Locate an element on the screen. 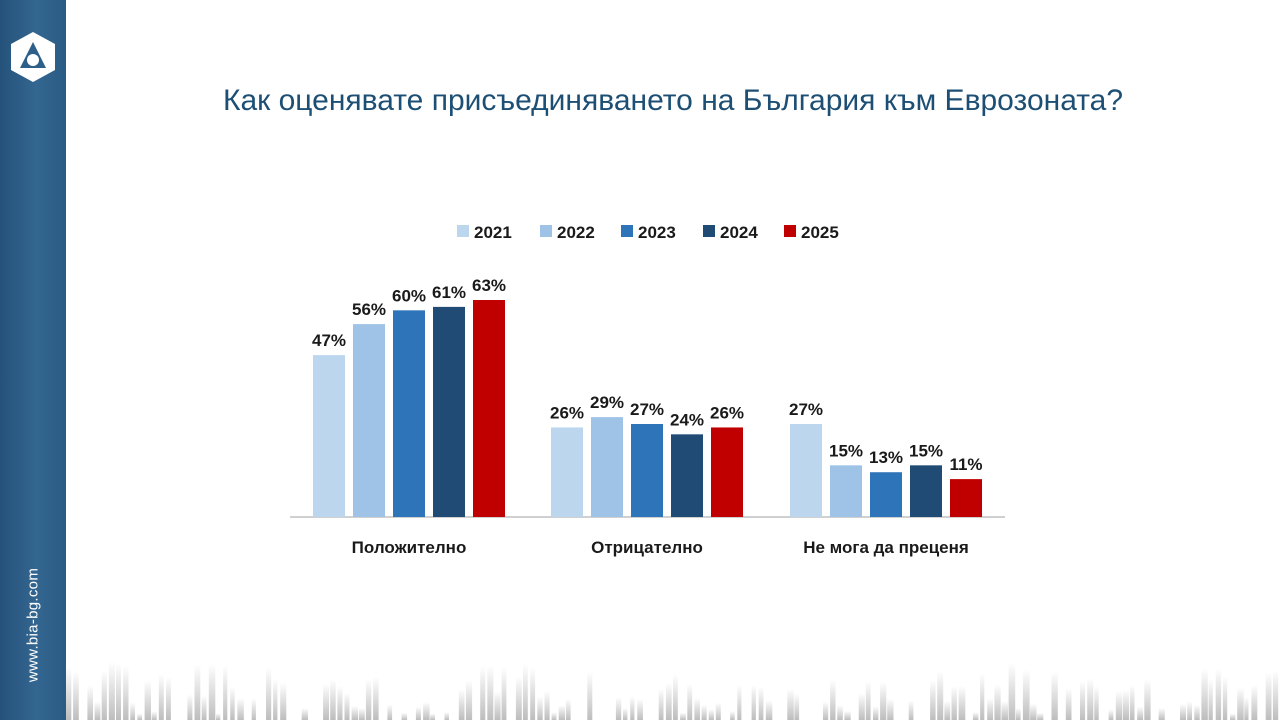 This screenshot has height=720, width=1280. data-label: 47% is located at coordinates (329, 340).